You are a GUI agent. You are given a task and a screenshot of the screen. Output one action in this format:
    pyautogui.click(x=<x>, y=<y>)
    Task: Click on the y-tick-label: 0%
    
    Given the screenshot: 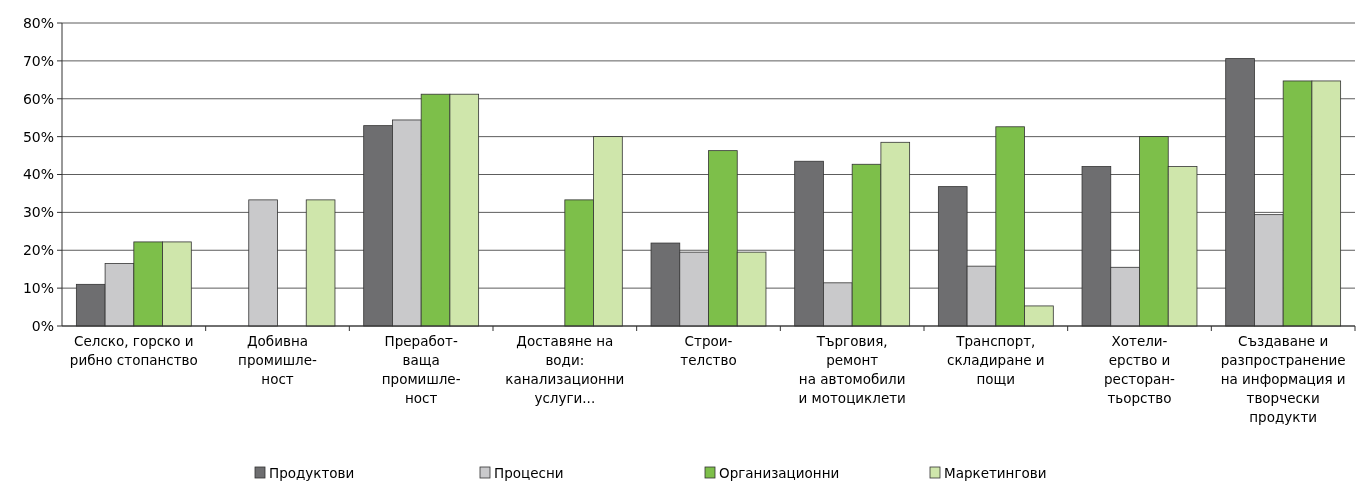 What is the action you would take?
    pyautogui.click(x=42, y=325)
    